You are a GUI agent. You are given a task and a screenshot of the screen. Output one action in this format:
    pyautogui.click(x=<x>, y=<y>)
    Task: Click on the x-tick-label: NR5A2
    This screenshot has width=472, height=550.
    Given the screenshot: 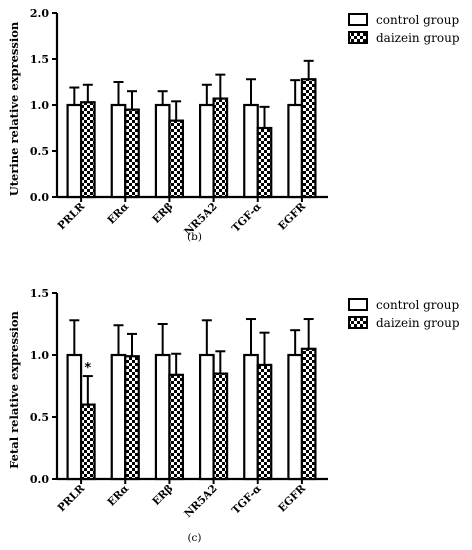 What is the action you would take?
    pyautogui.click(x=201, y=502)
    